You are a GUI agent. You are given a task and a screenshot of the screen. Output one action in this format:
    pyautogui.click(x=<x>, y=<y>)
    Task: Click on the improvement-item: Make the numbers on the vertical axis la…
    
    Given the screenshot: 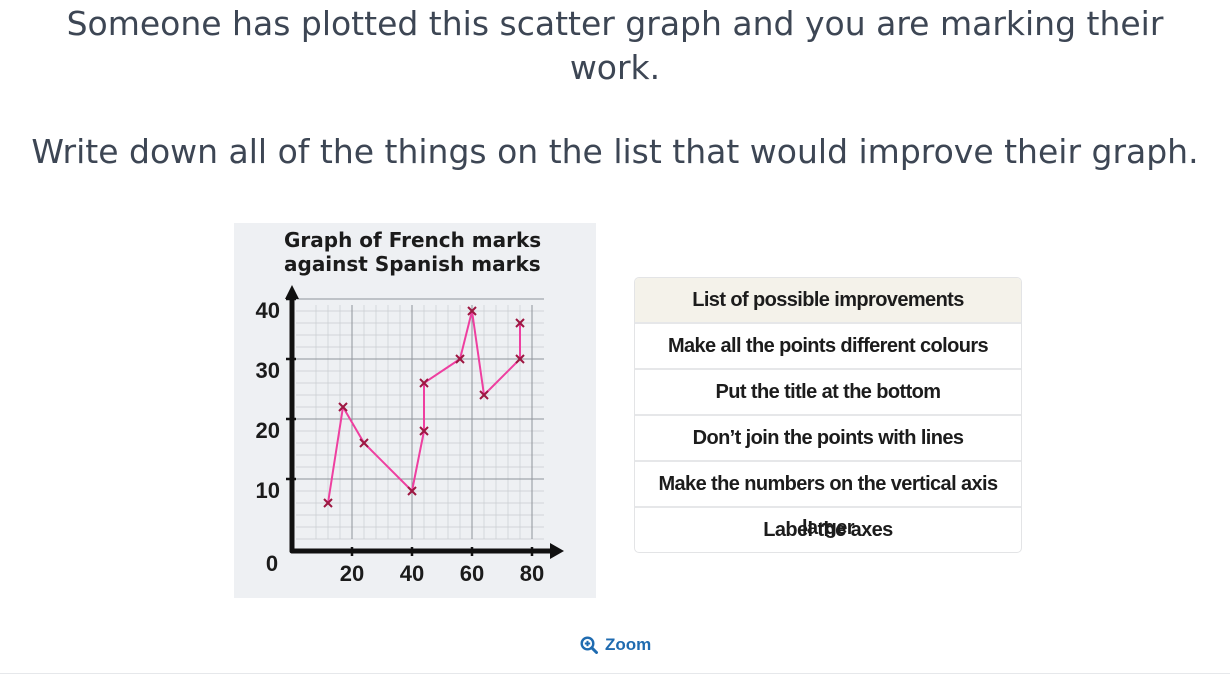 What is the action you would take?
    pyautogui.click(x=828, y=499)
    